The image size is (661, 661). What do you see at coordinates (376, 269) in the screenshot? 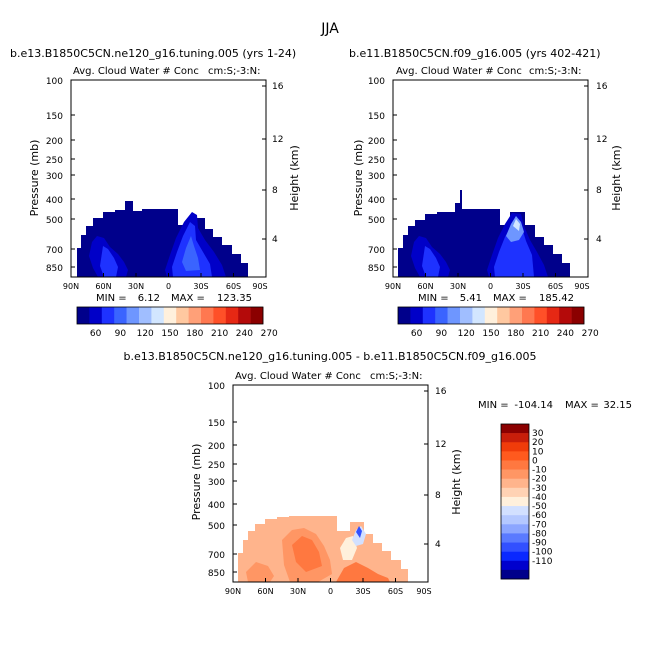
I see `y-tick-label: 850` at bounding box center [376, 269].